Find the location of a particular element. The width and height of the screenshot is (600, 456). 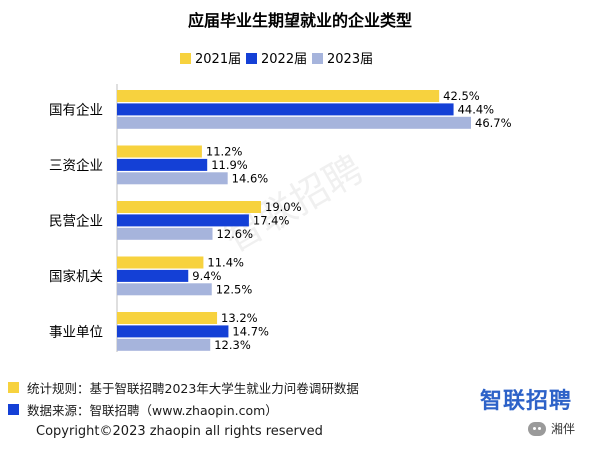

footer-rule: 统计规则：基于智联招聘2023年大学生就业力问卷调研数据 is located at coordinates (183, 387).